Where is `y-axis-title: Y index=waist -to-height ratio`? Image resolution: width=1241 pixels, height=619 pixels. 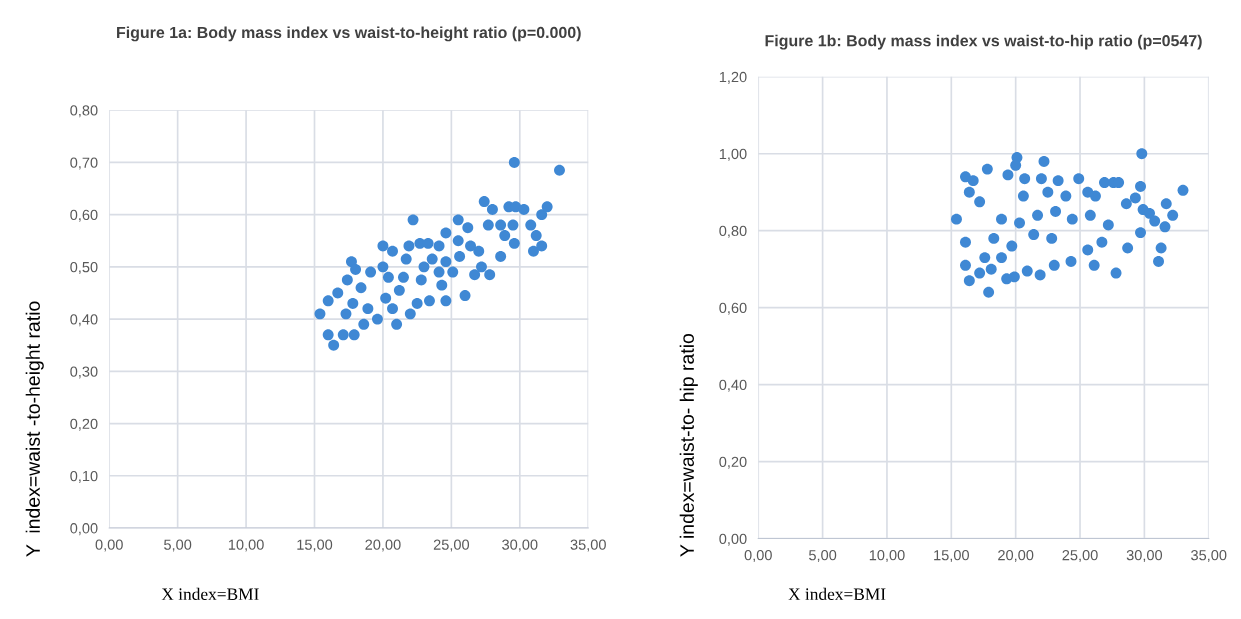
y-axis-title: Y index=waist -to-height ratio is located at coordinates (34, 429).